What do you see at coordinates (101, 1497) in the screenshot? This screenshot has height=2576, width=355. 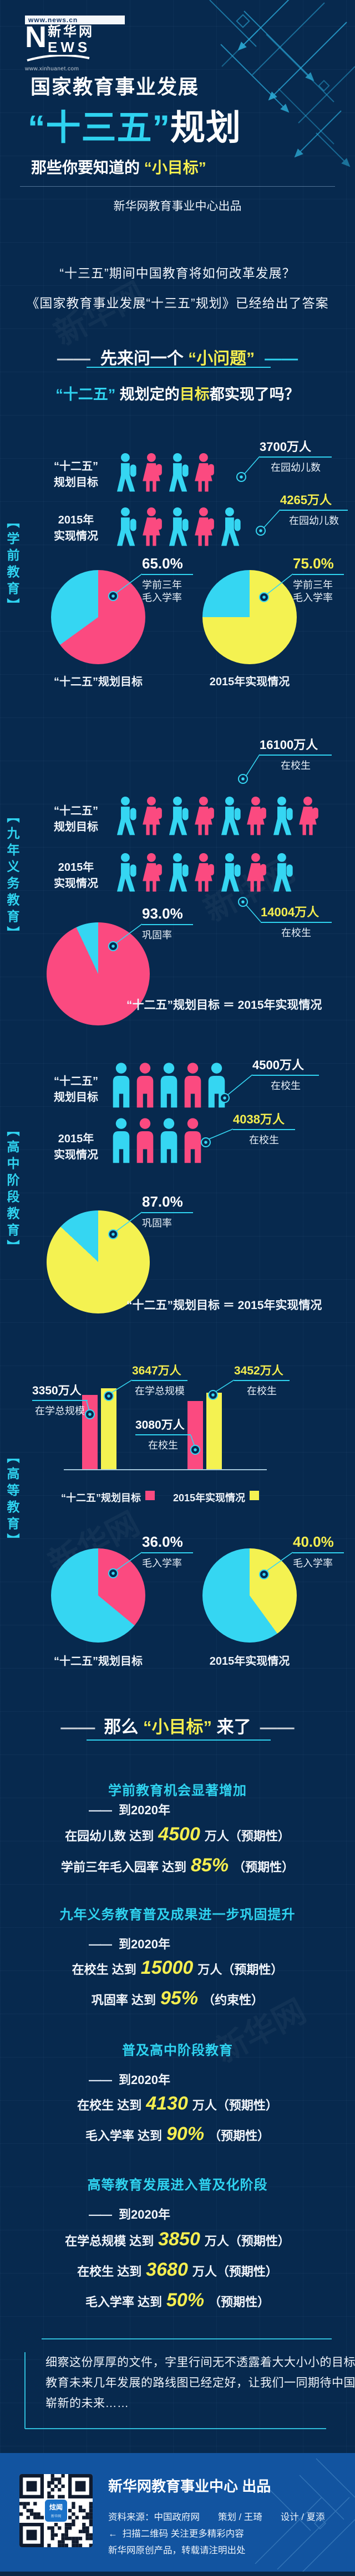 I see `legend-target-label: “十二五”规划目标` at bounding box center [101, 1497].